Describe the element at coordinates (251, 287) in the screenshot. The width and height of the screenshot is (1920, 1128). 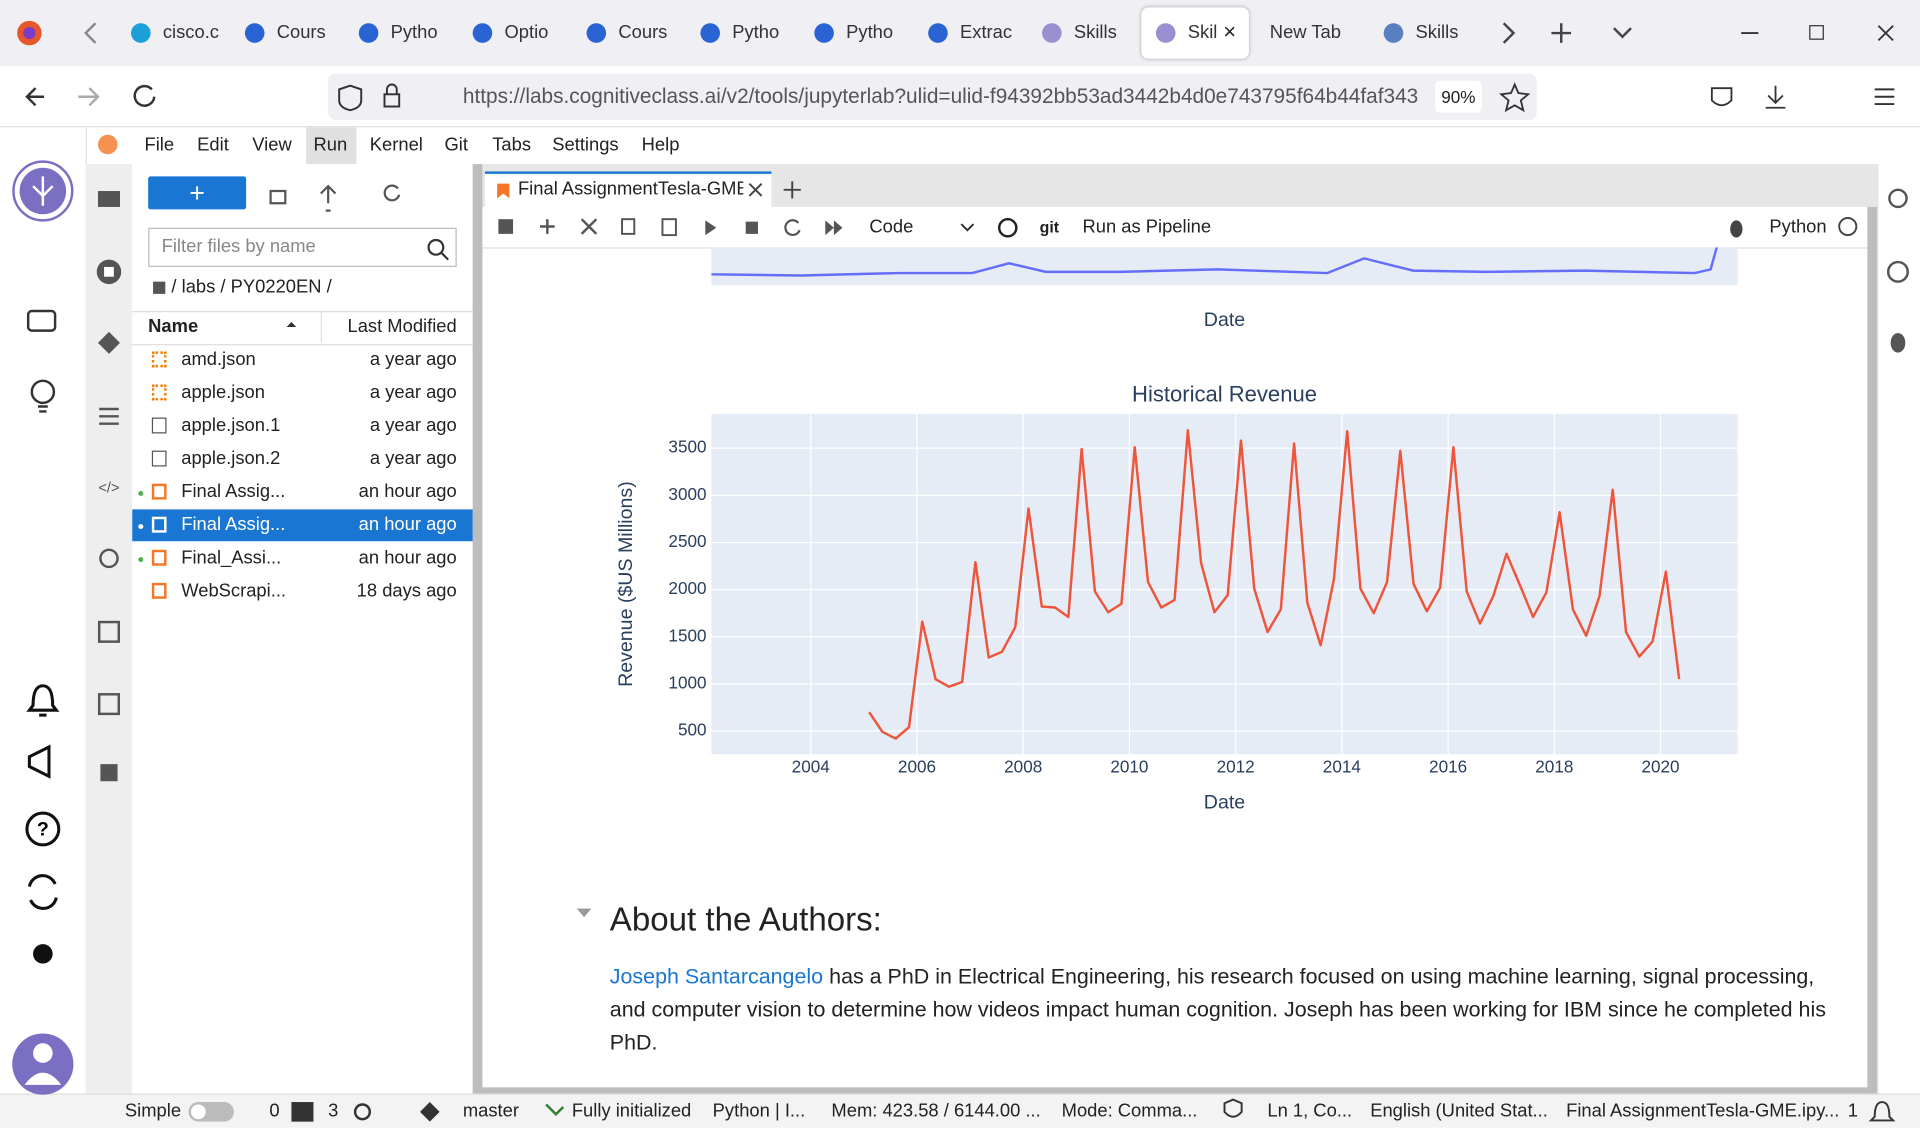
I see `breadcrumb: / labs / PY0220EN /` at that location.